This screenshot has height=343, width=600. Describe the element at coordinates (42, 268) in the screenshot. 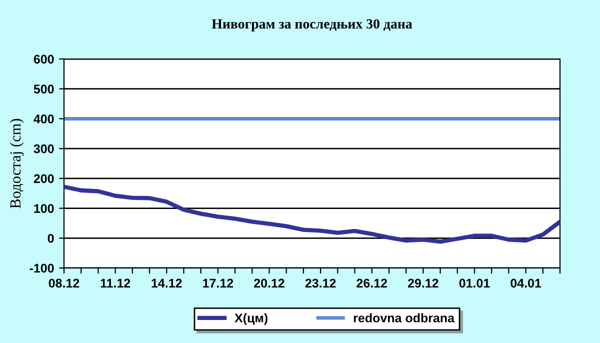

I see `y-tick-label: -100` at that location.